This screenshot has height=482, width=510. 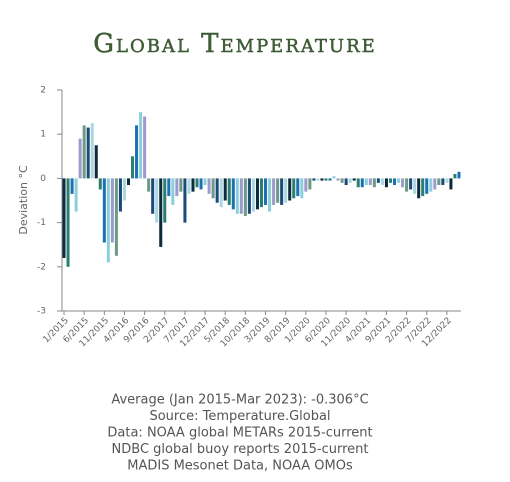 I want to click on footnote: MADIS Mesonet Data, NOAA OMOs, so click(x=240, y=466).